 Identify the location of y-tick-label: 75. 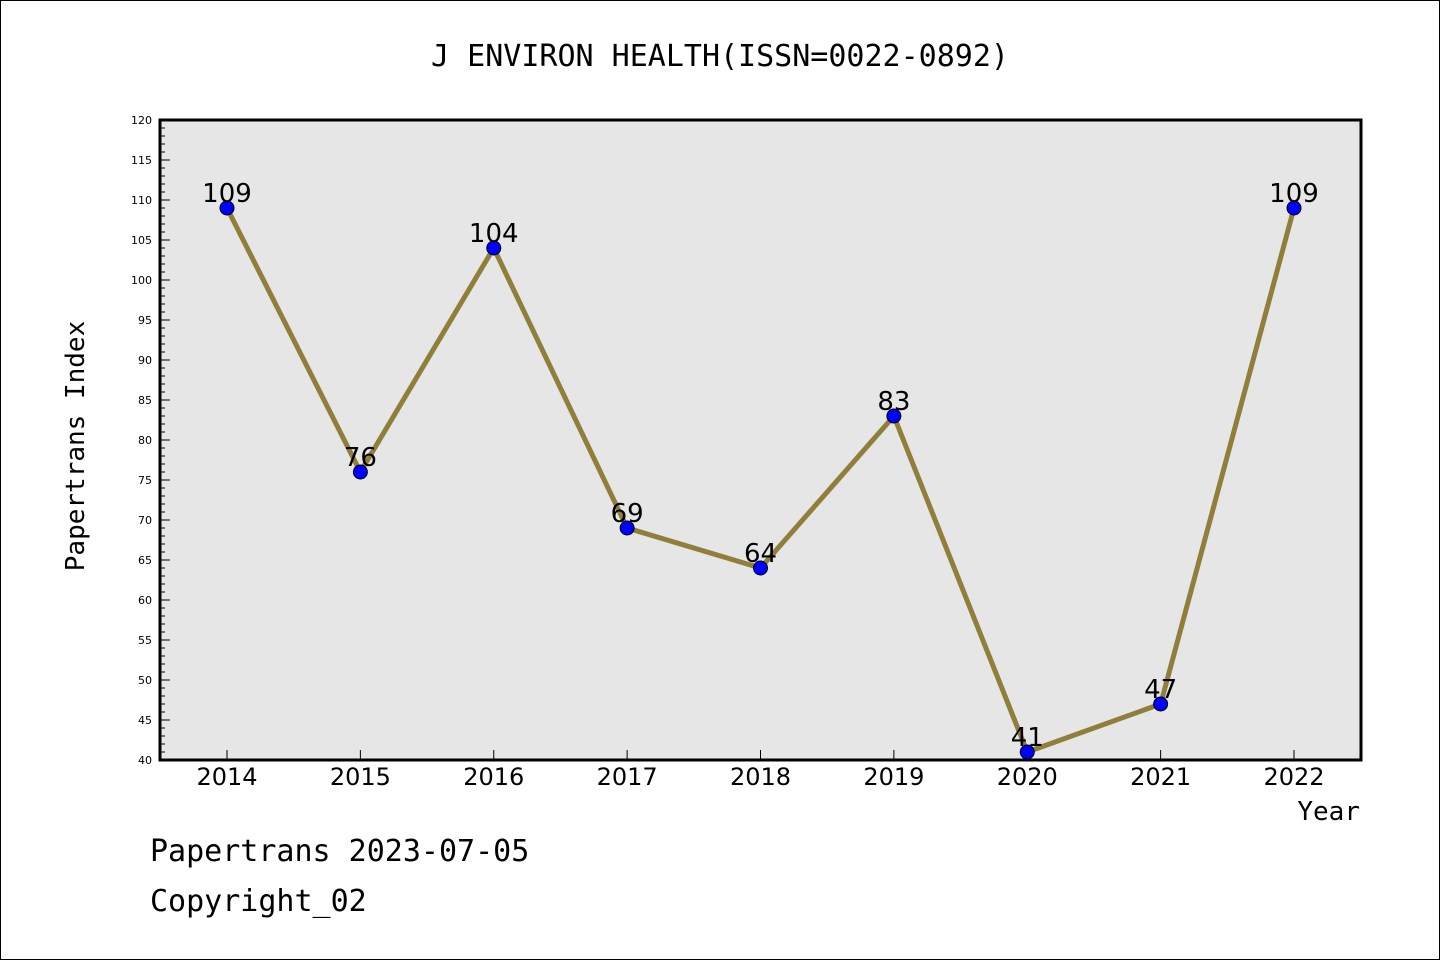
(145, 480).